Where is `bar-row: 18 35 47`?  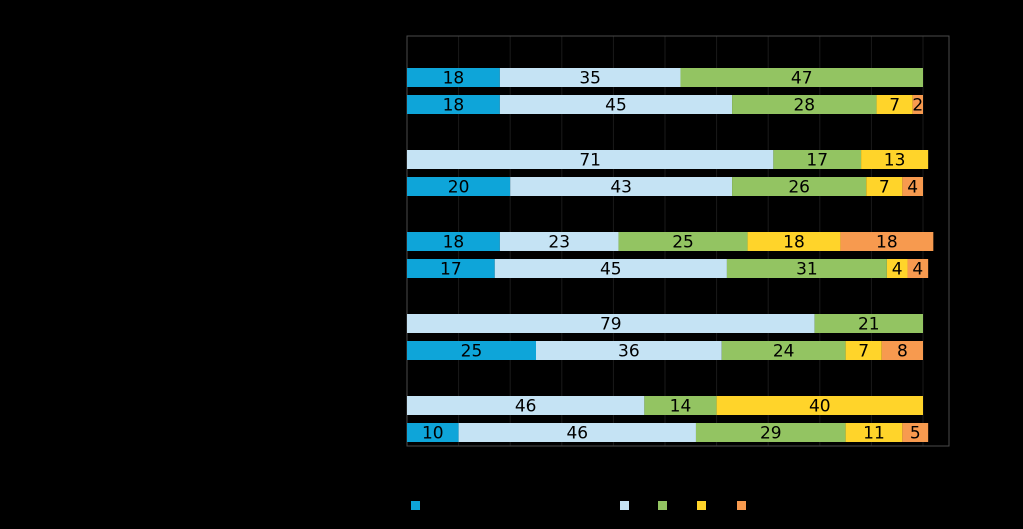
bar-row: 18 35 47 is located at coordinates (665, 78).